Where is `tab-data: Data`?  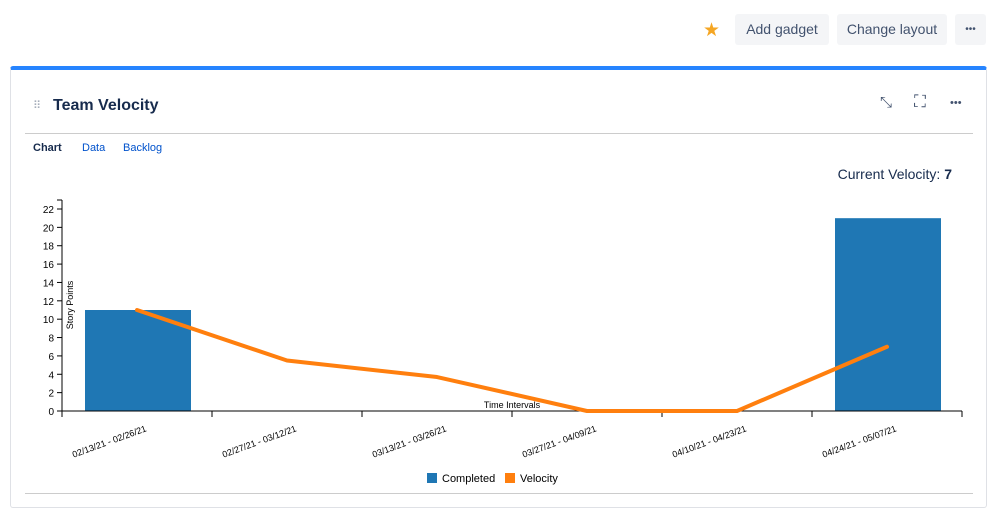
tab-data: Data is located at coordinates (94, 148).